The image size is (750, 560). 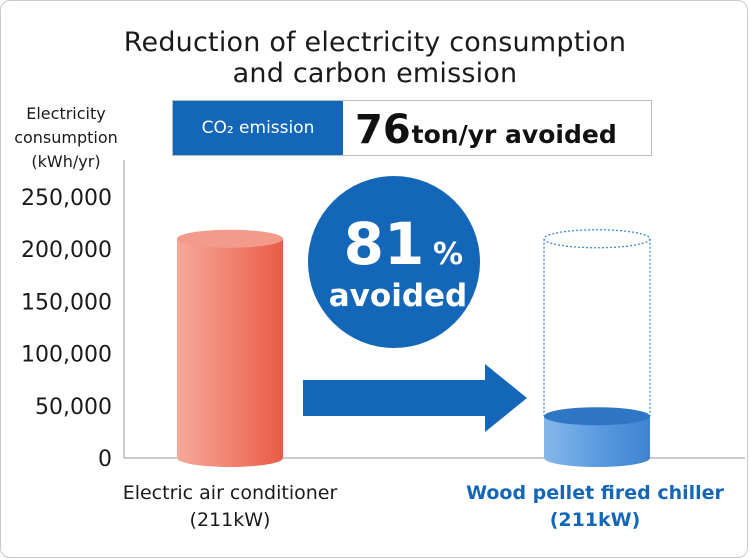 What do you see at coordinates (415, 398) in the screenshot?
I see `right-arrow-icon` at bounding box center [415, 398].